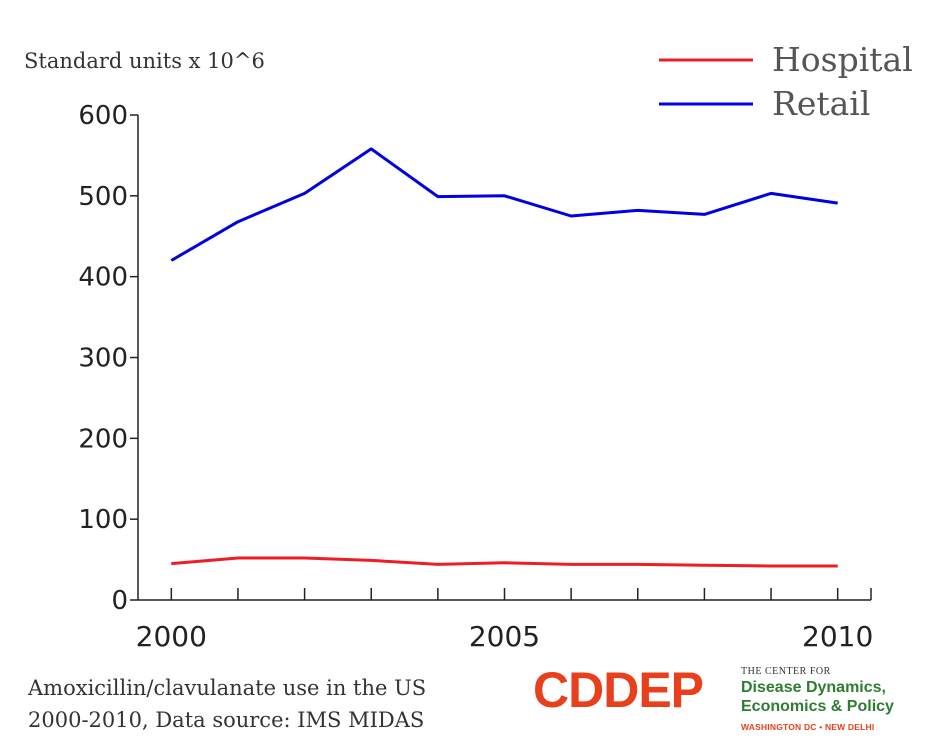 This screenshot has width=927, height=751. I want to click on y-tick-label: 0, so click(119, 601).